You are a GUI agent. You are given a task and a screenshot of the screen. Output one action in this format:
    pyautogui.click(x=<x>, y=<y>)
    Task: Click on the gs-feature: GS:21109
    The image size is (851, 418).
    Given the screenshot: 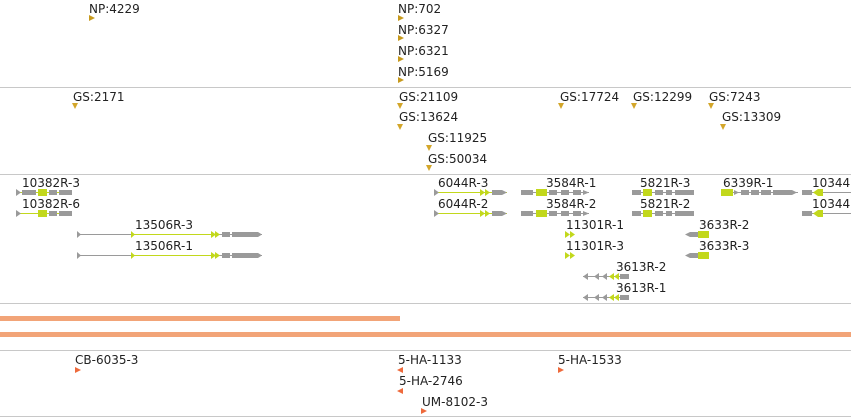 What is the action you would take?
    pyautogui.click(x=427, y=99)
    